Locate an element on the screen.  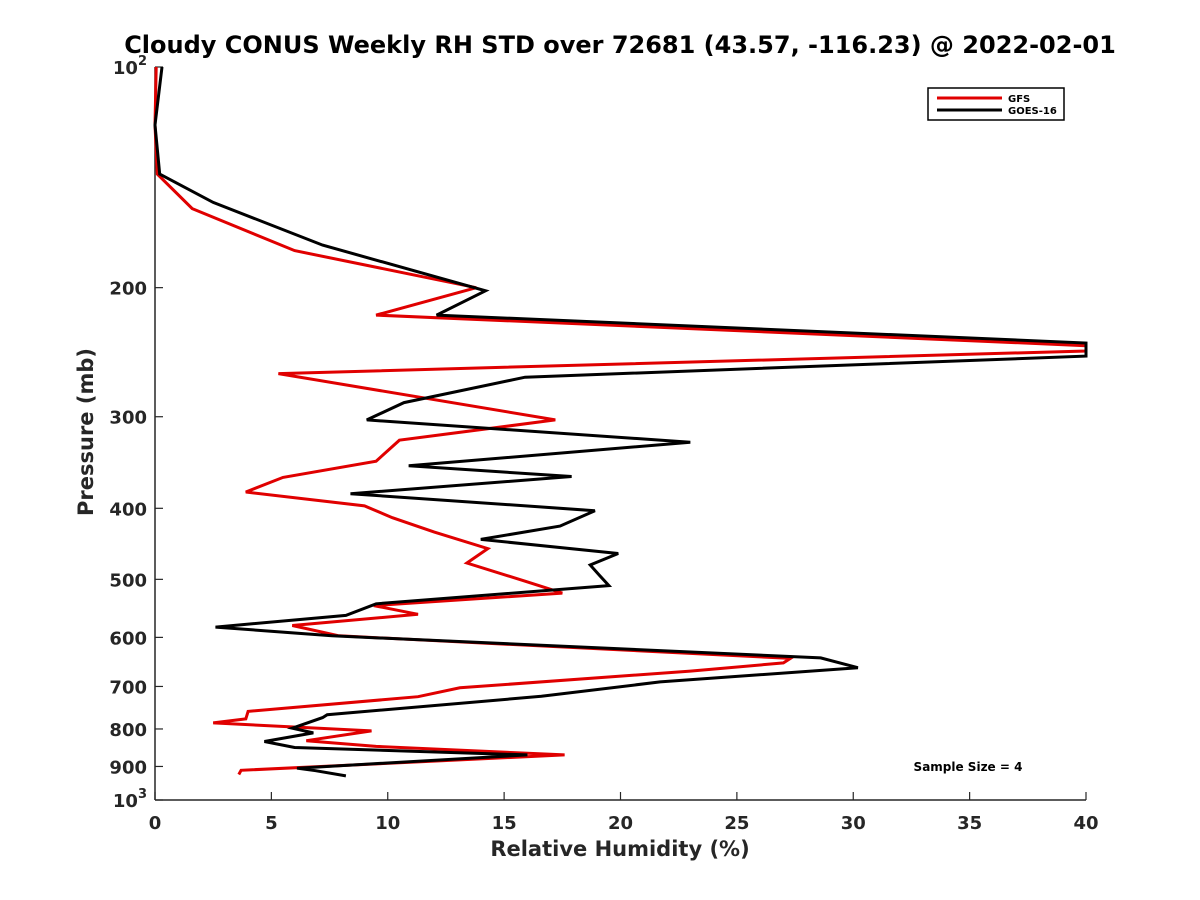
x-tick-label: 25 is located at coordinates (736, 823).